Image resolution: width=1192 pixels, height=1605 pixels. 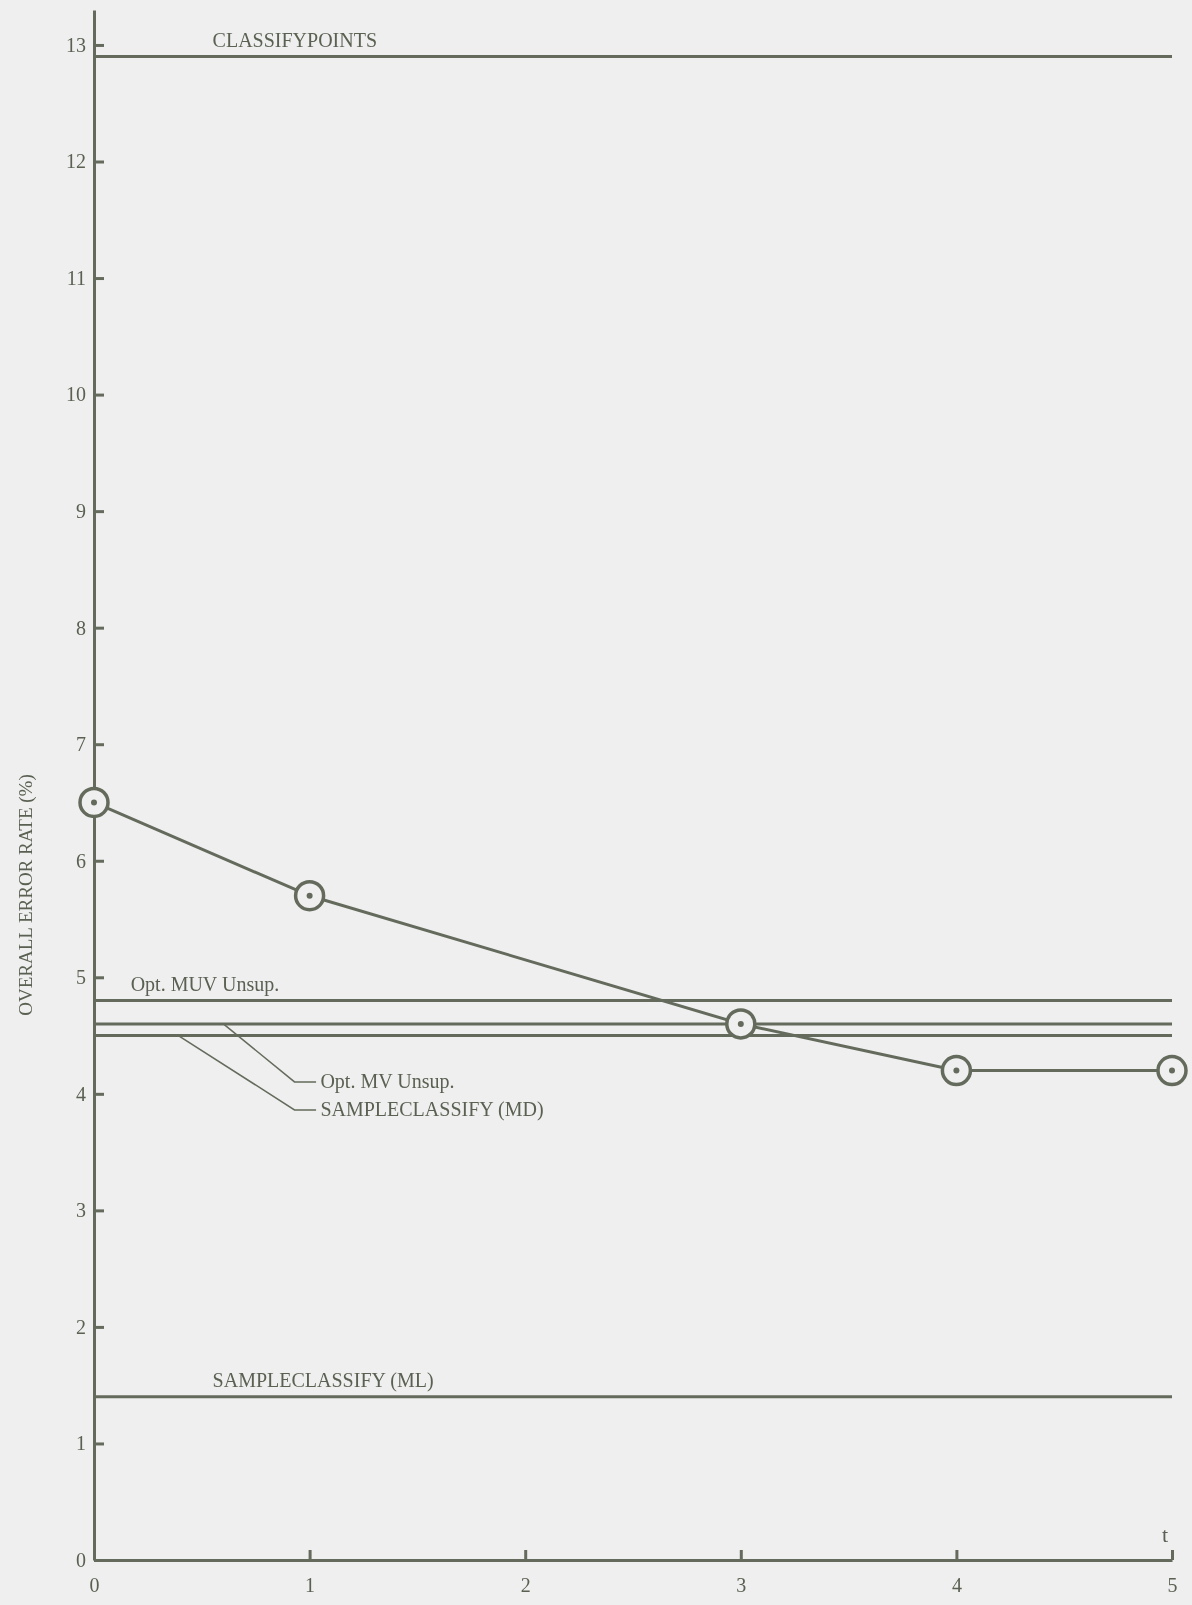 I want to click on ref-line-label: CLASSIFYPOINTS, so click(x=295, y=39).